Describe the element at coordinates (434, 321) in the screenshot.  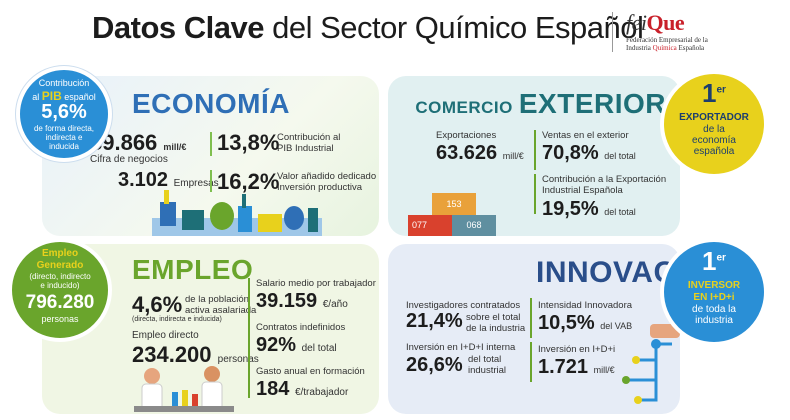
I see `invest-value: 21,4%` at that location.